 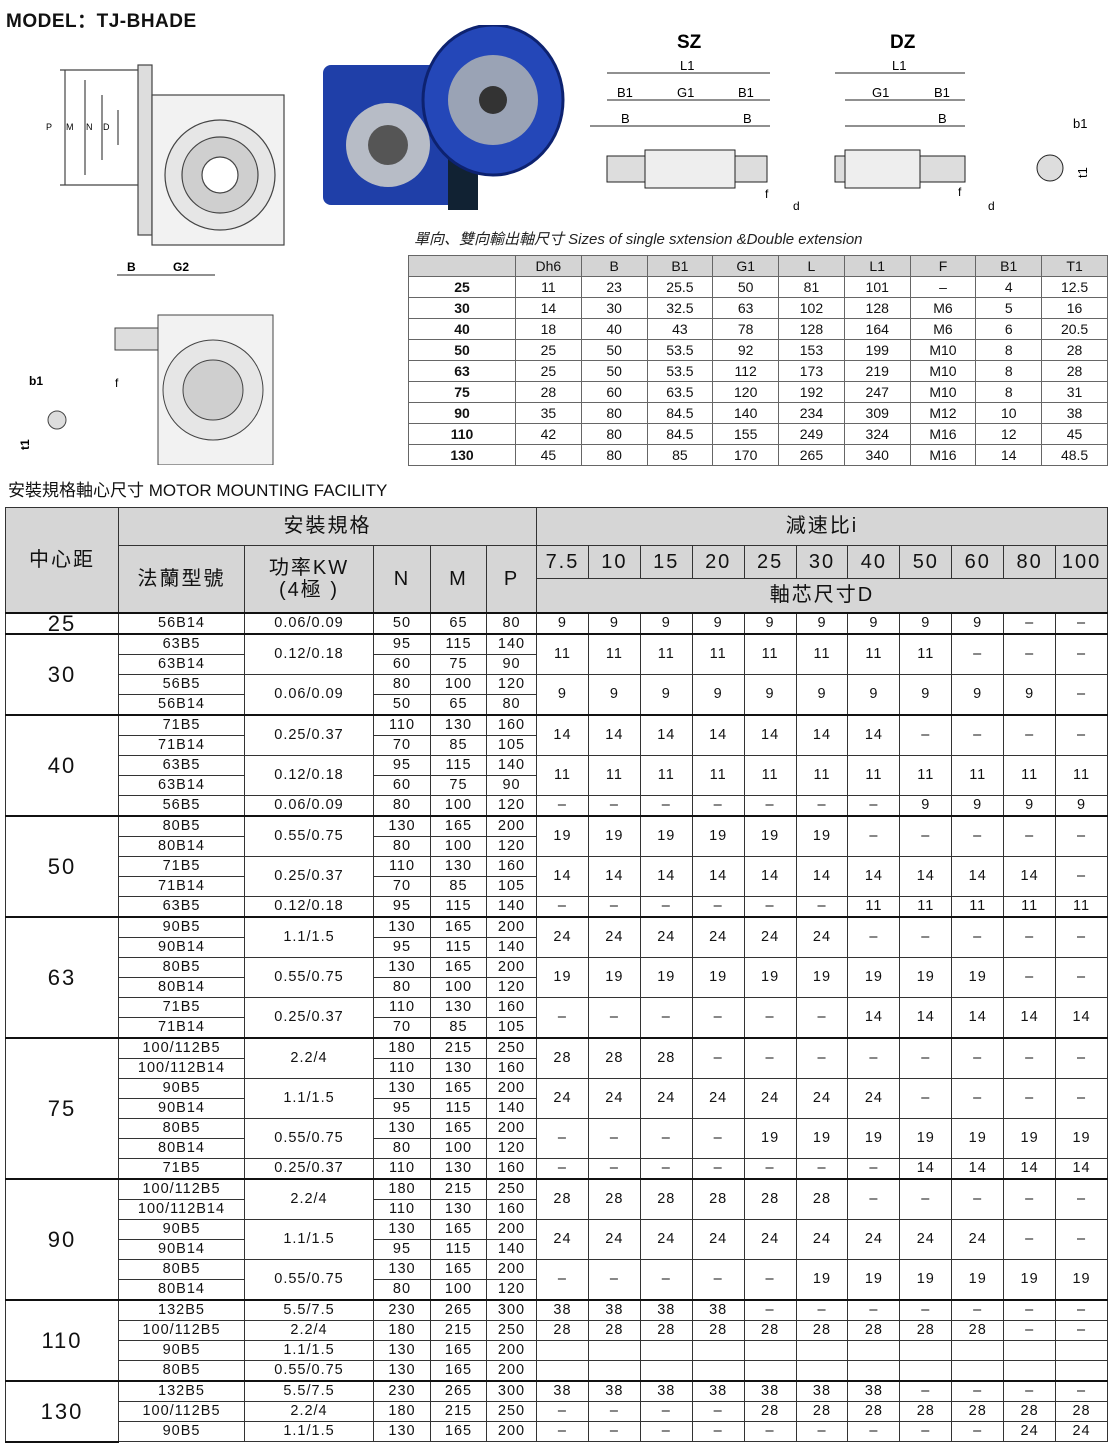 What do you see at coordinates (557, 806) in the screenshot?
I see `table-row: 56B5 0.06/0.09 80 100 120– – – – – – –9 9 9 9` at bounding box center [557, 806].